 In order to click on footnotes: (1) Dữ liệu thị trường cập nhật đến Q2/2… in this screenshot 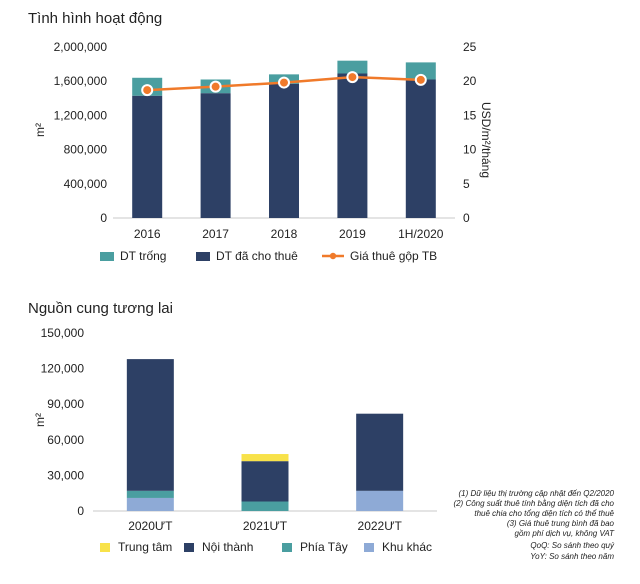, I will do `click(534, 525)`.